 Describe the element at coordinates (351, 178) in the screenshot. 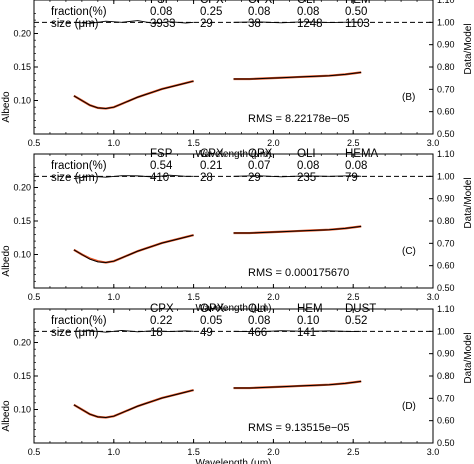

I see `size-value: 79` at that location.